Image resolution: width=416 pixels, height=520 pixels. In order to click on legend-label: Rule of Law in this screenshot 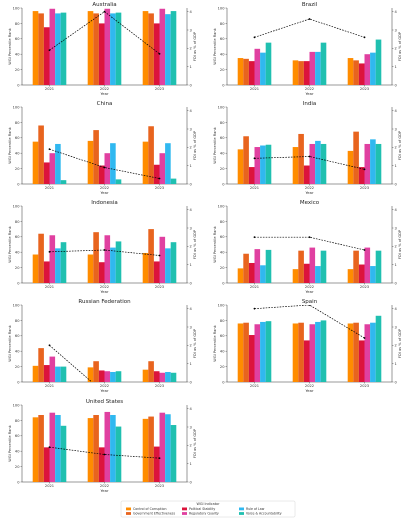, I will do `click(255, 509)`.